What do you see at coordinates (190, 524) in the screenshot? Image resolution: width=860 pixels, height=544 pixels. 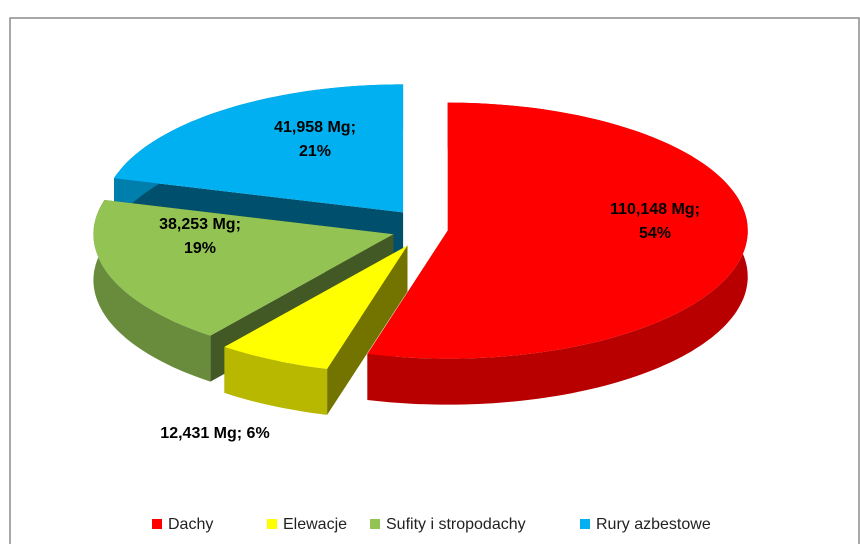 I see `legend-label: Dachy` at bounding box center [190, 524].